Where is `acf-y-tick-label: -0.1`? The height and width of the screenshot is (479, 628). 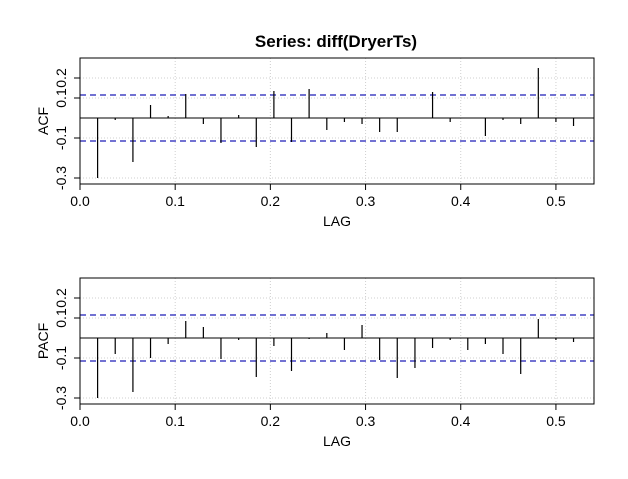 acf-y-tick-label: -0.1 is located at coordinates (61, 138).